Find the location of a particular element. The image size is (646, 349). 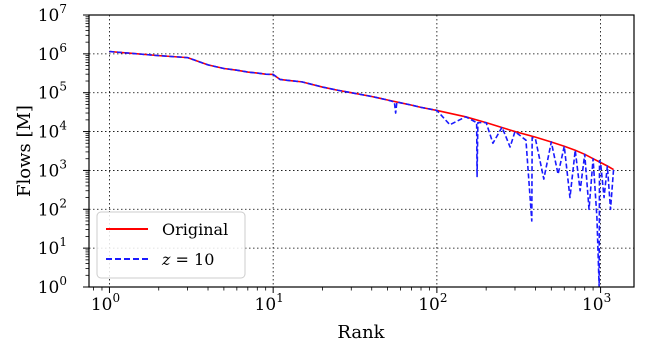

x-tick-label: 10⁰ is located at coordinates (105, 303).